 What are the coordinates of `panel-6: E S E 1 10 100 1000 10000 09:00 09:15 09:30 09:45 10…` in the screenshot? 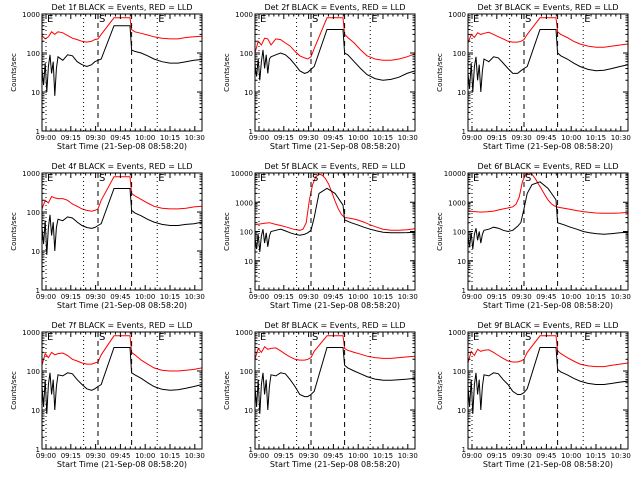 It's located at (533, 236).